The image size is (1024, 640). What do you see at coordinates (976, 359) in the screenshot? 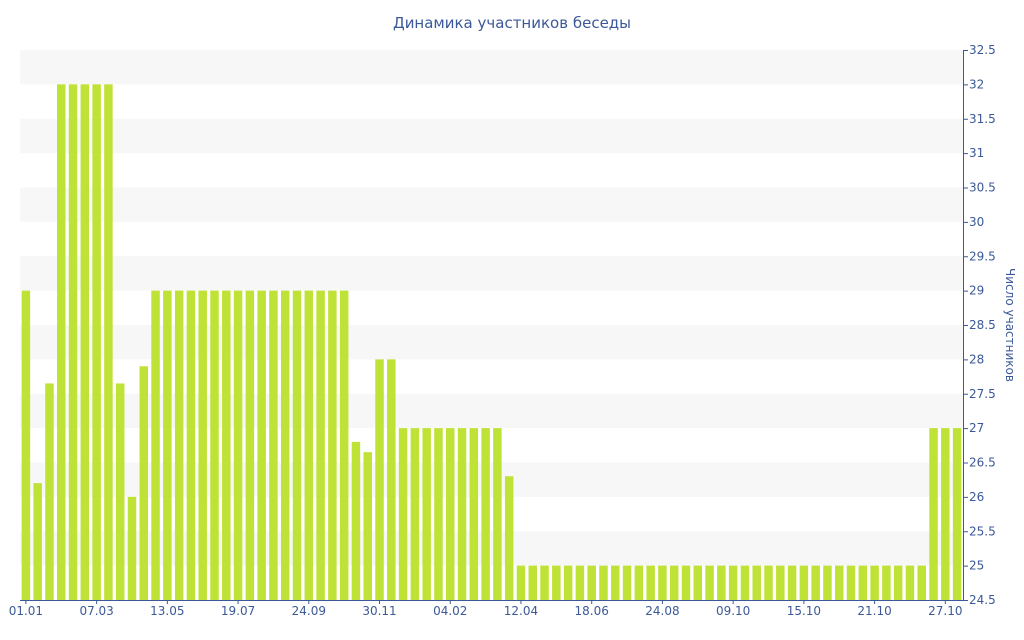
I see `y-tick-label: 28` at bounding box center [976, 359].